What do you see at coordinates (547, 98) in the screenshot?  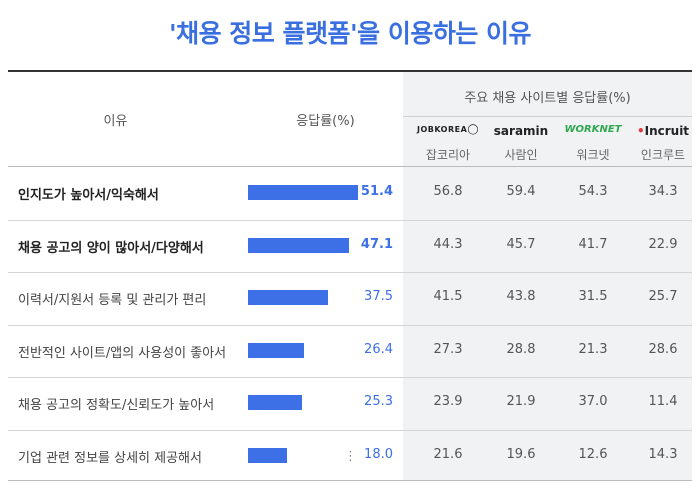 I see `header-sites-group: 주요 채용 사이트별 응답률(%)` at bounding box center [547, 98].